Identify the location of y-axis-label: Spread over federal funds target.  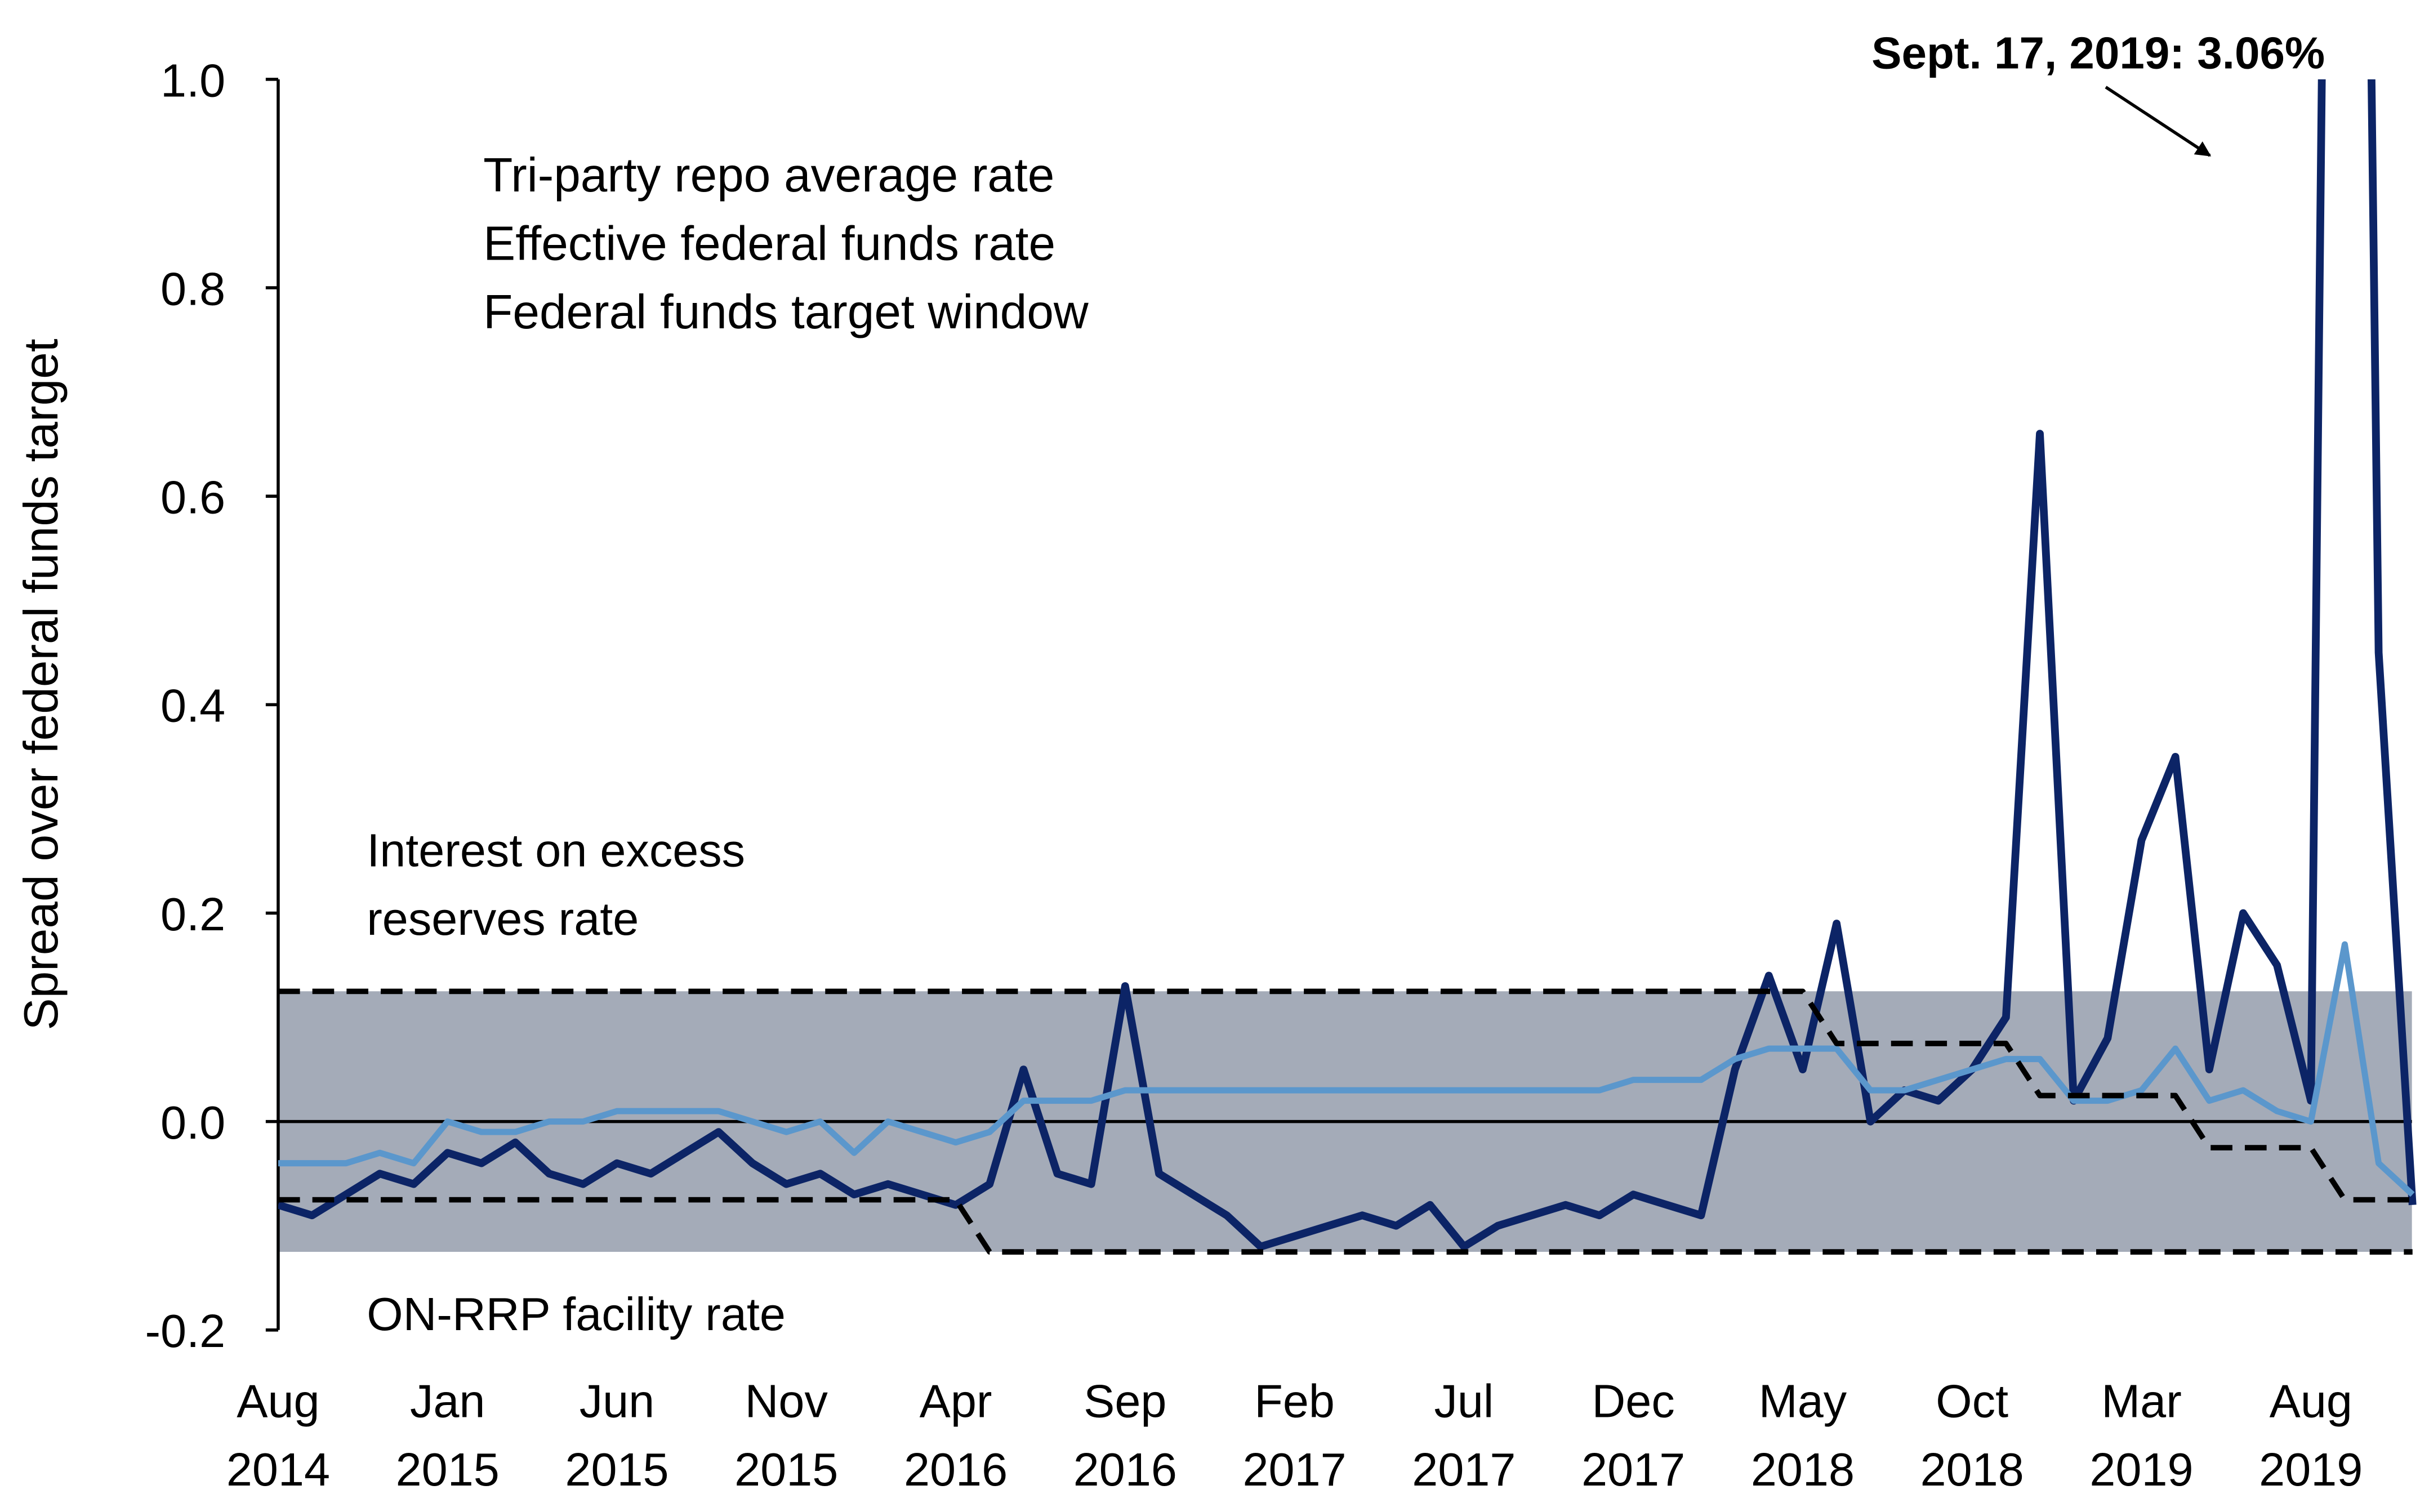
(41, 684).